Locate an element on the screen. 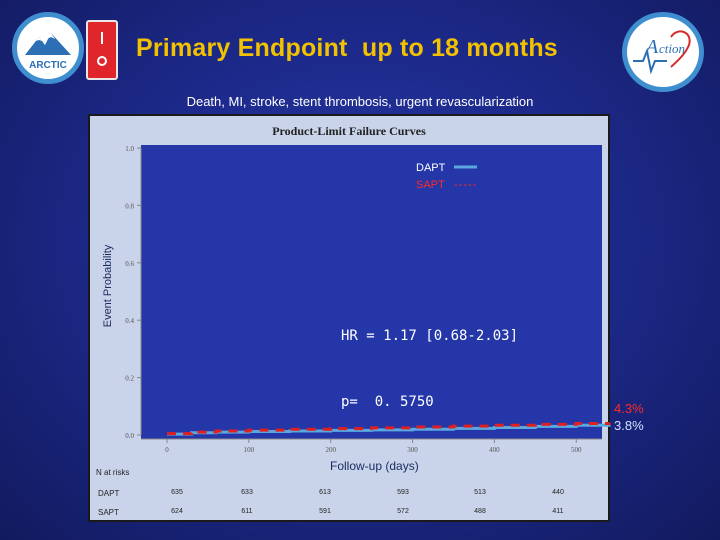 The height and width of the screenshot is (540, 720). sapt-end-label: 4.3% is located at coordinates (629, 408).